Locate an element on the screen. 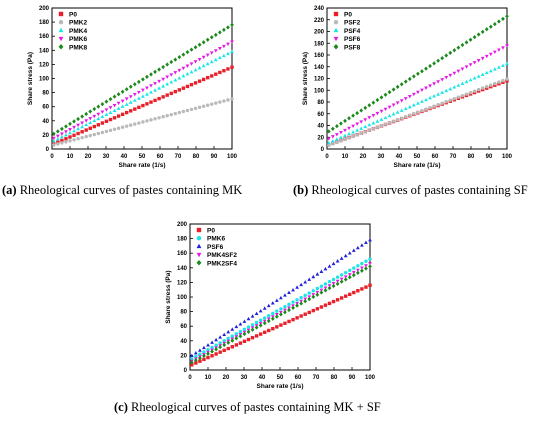  y-tick-label: 100 is located at coordinates (182, 298).